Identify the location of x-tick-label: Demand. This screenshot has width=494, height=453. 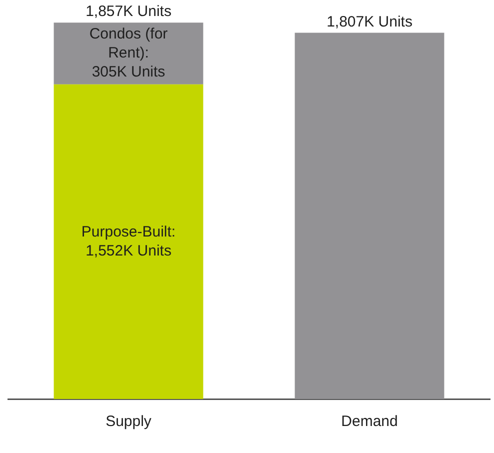
(369, 421).